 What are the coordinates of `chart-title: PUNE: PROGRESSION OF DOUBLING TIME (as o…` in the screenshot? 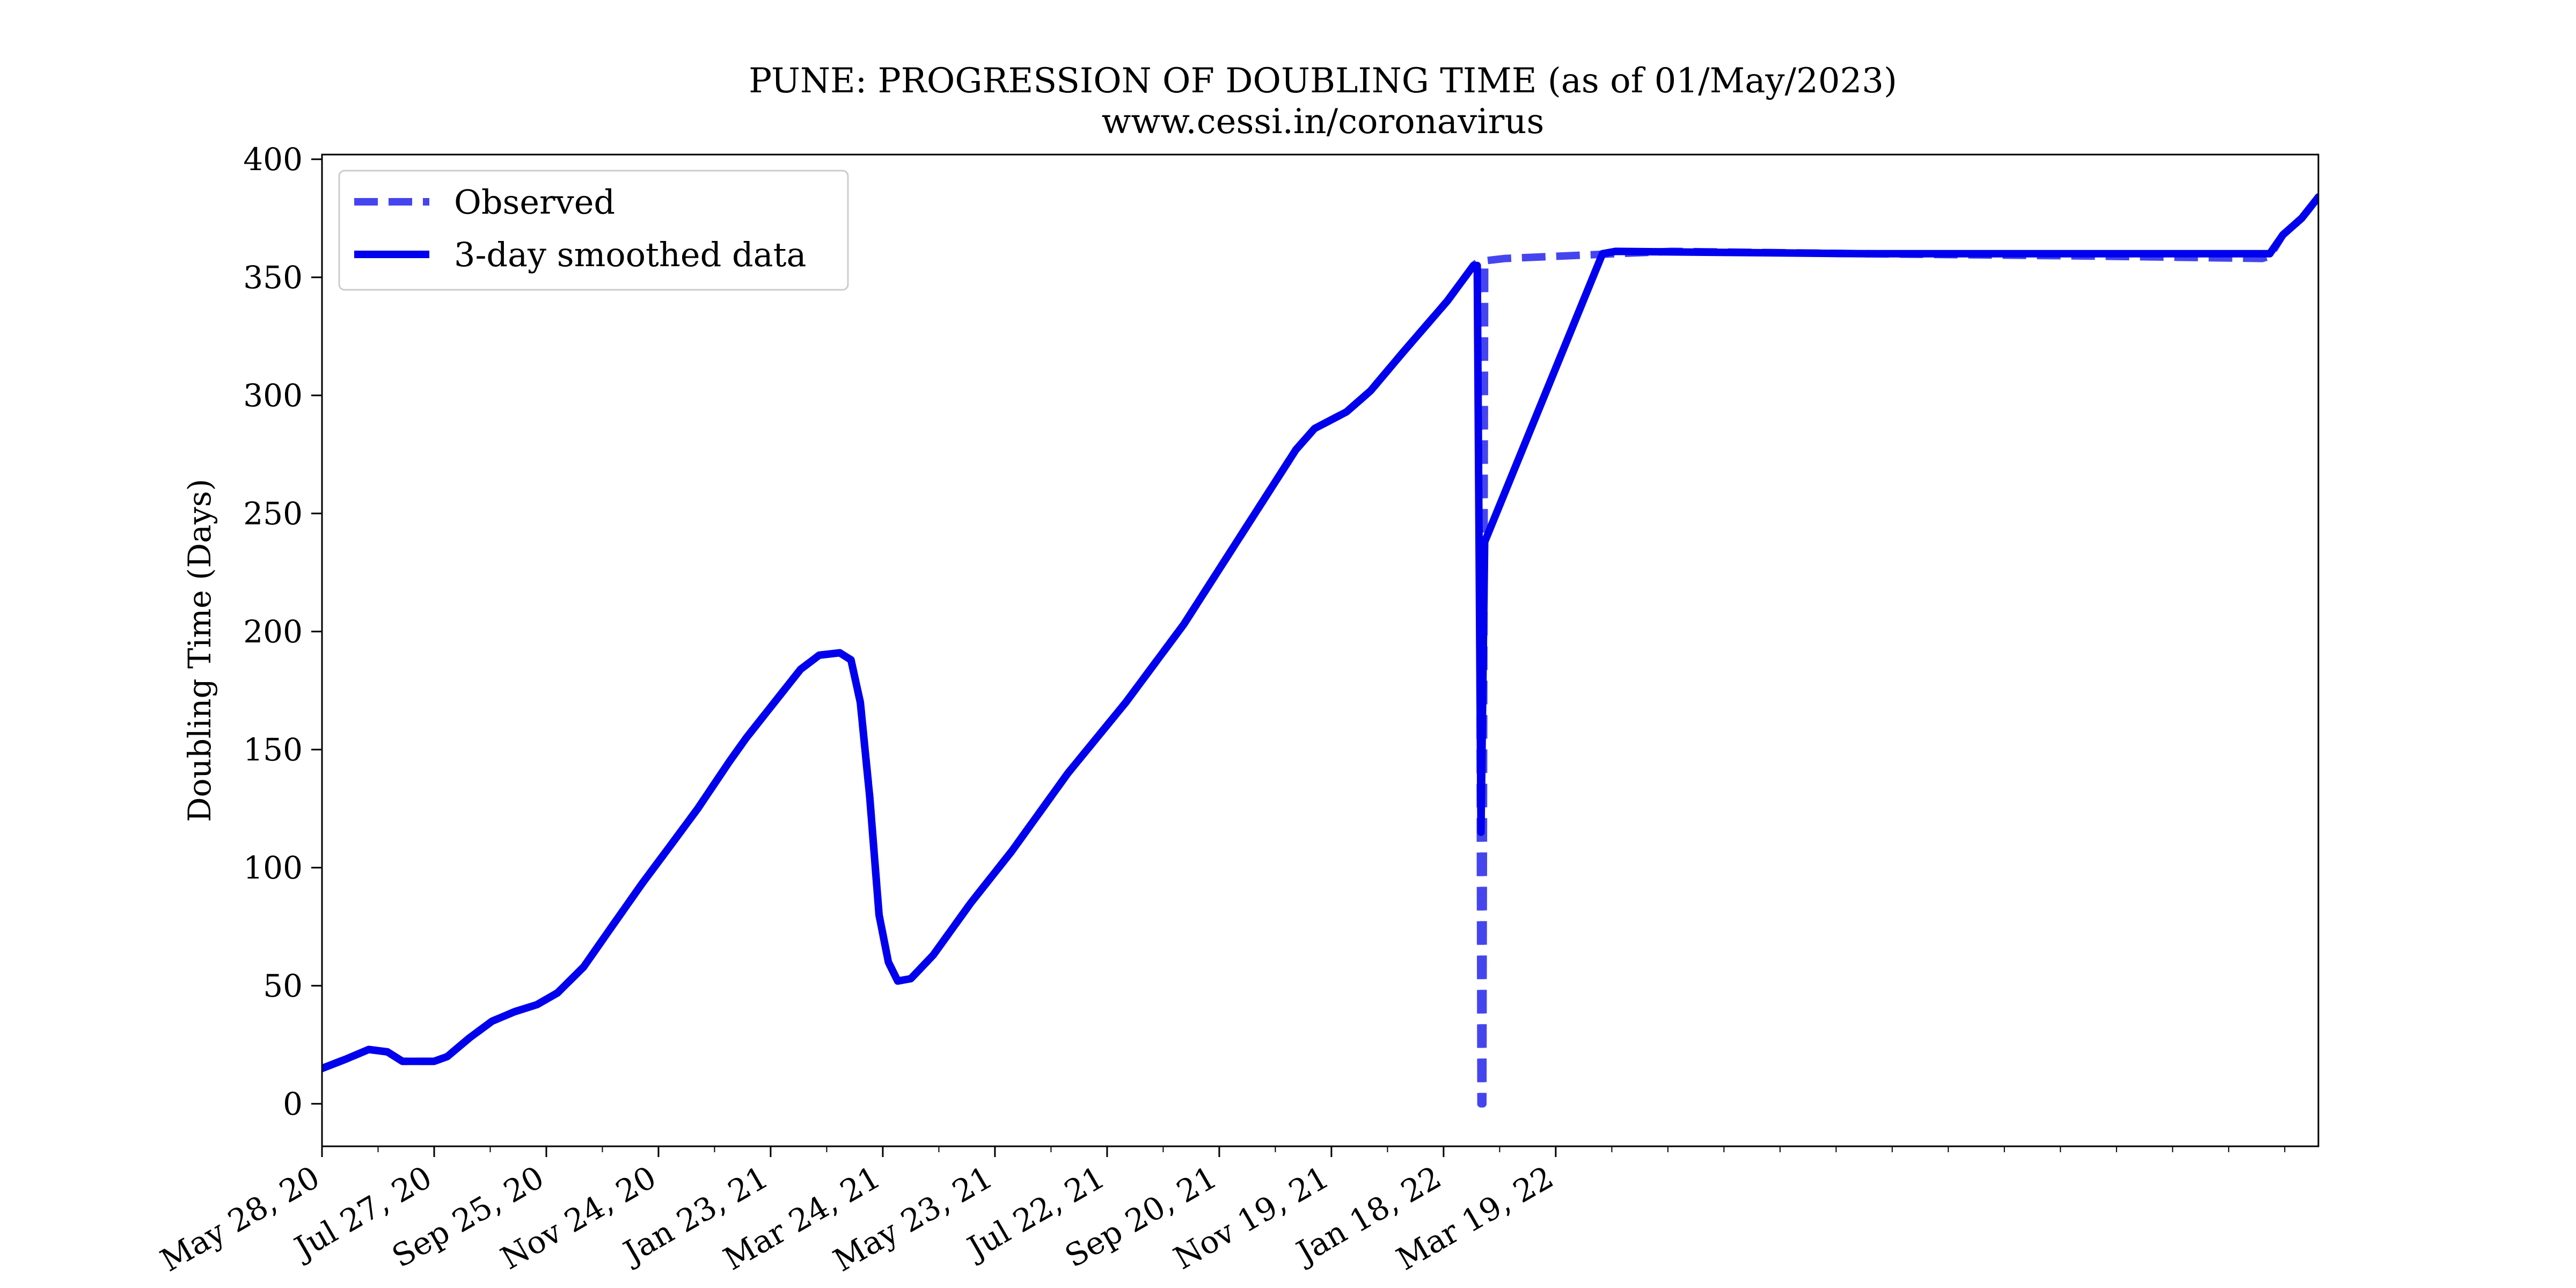 It's located at (1323, 81).